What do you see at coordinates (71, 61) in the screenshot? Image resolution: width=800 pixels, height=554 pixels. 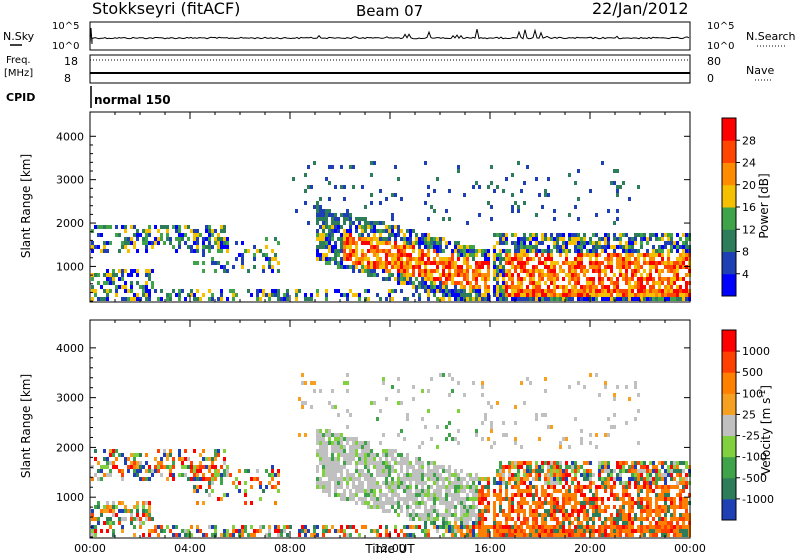 I see `freq-tick-top: 18` at bounding box center [71, 61].